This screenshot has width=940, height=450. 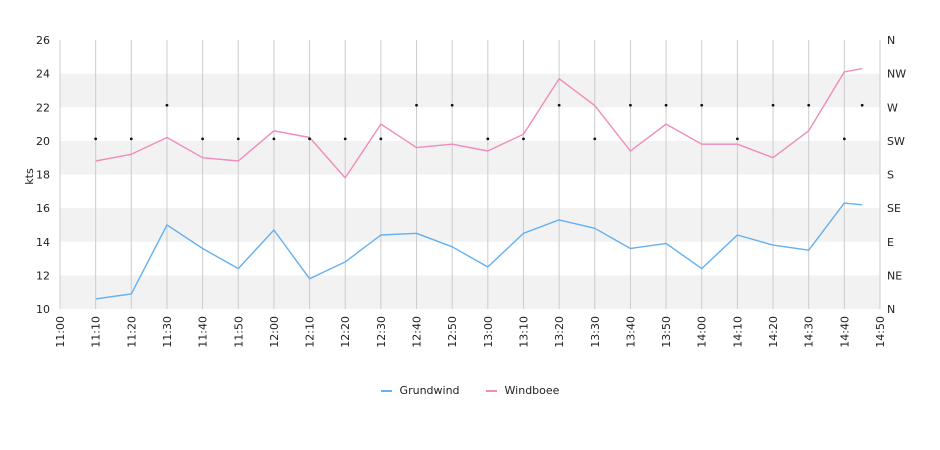 I want to click on direction-tick-label: SE, so click(x=894, y=208).